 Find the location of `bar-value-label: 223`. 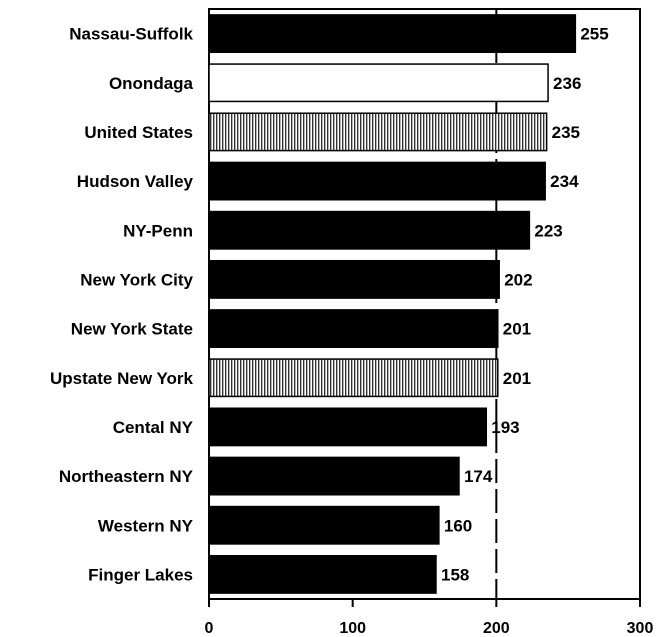

bar-value-label: 223 is located at coordinates (548, 230).